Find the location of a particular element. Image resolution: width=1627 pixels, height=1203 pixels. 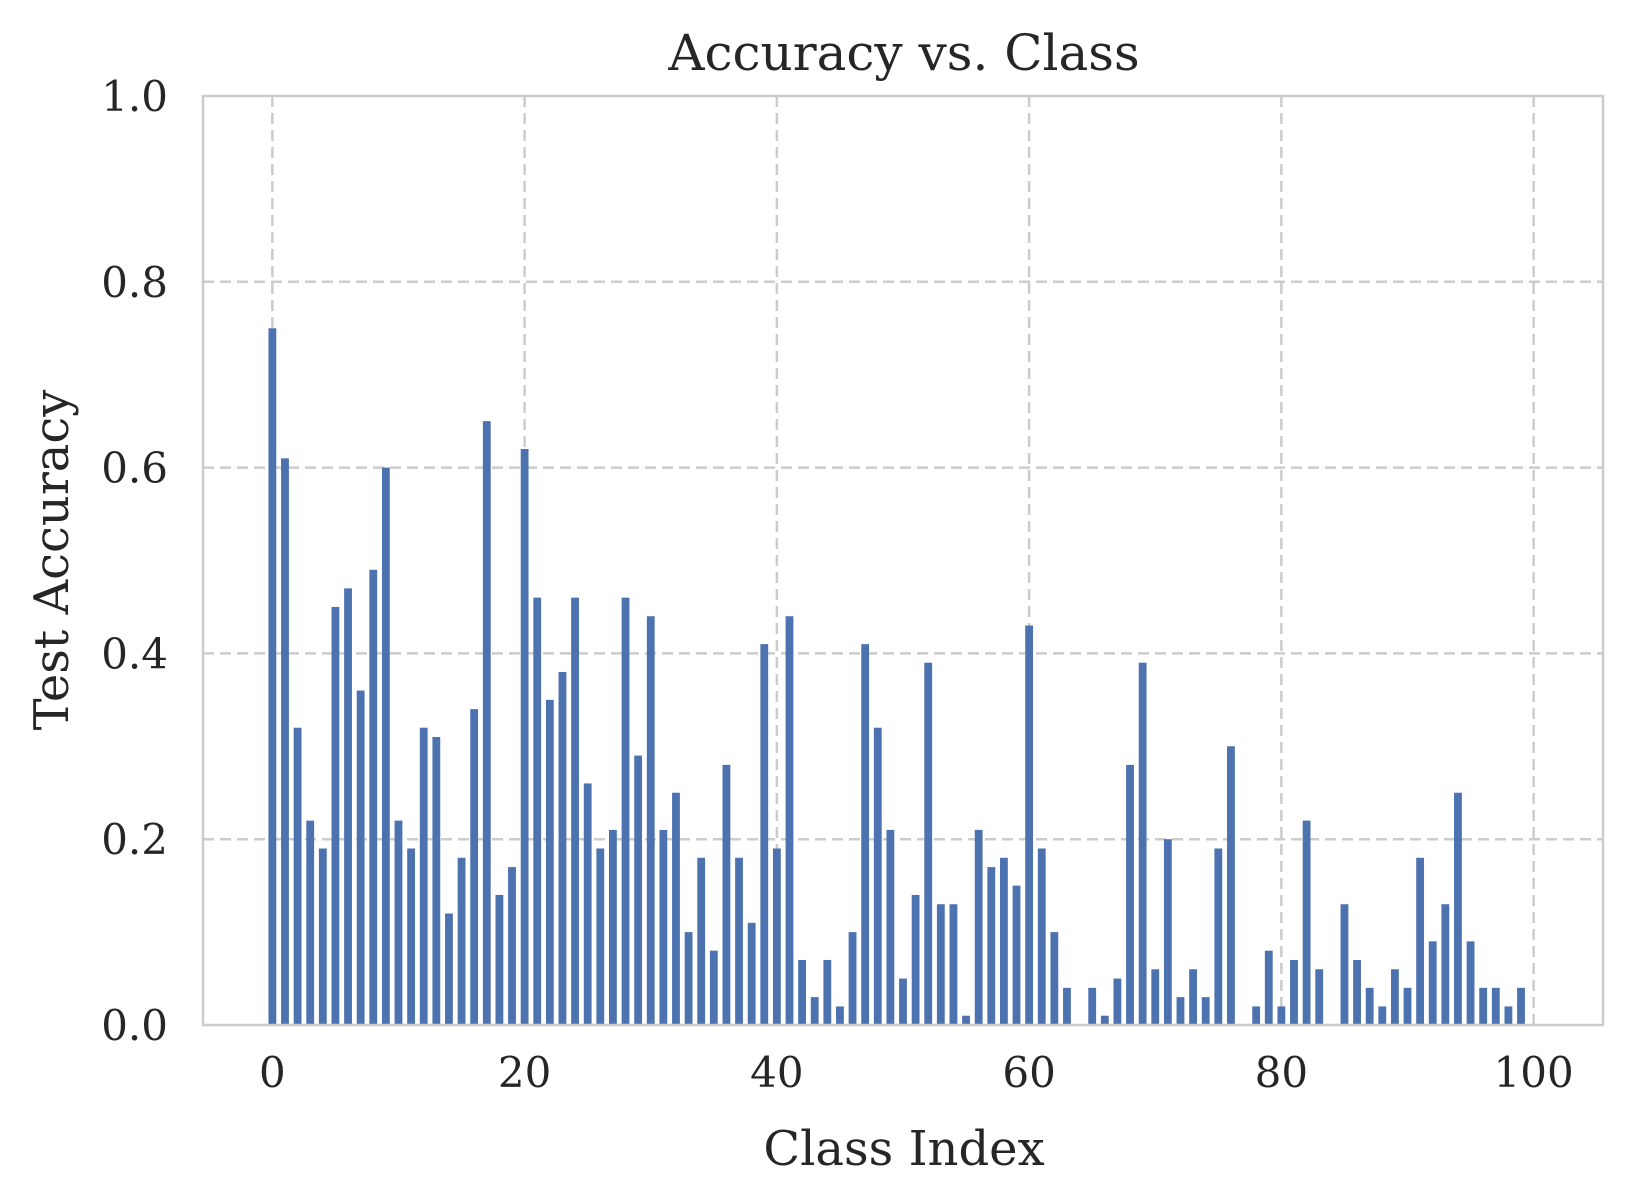

y-tick-label: 1.0 is located at coordinates (134, 96).